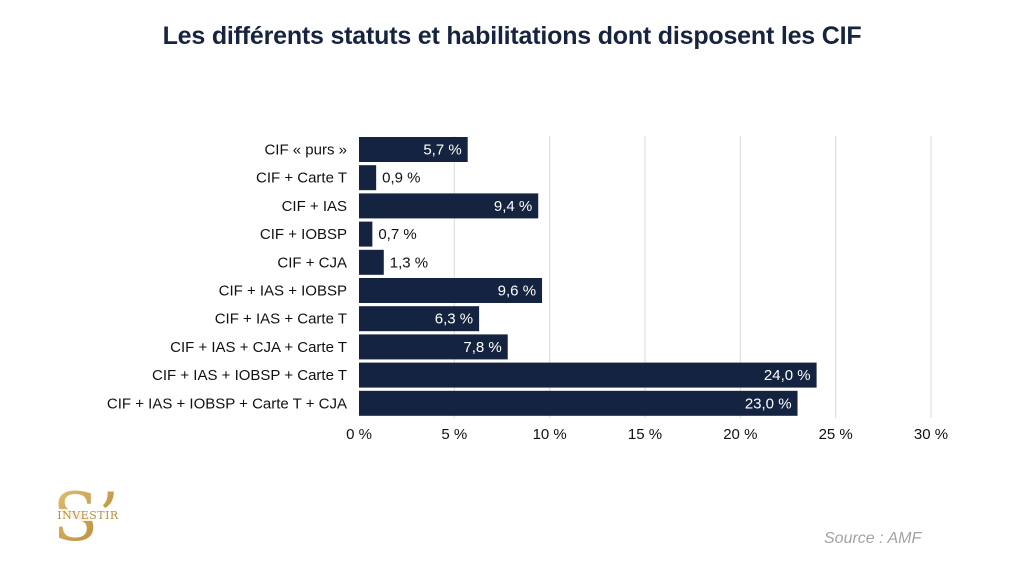  Describe the element at coordinates (305, 150) in the screenshot. I see `category-label: CIF « purs »` at that location.